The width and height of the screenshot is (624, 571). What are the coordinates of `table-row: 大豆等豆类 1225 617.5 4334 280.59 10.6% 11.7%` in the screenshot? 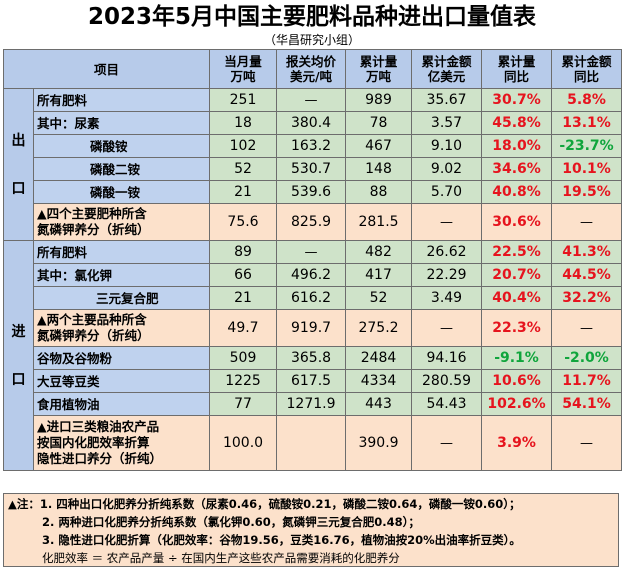 It's located at (313, 381).